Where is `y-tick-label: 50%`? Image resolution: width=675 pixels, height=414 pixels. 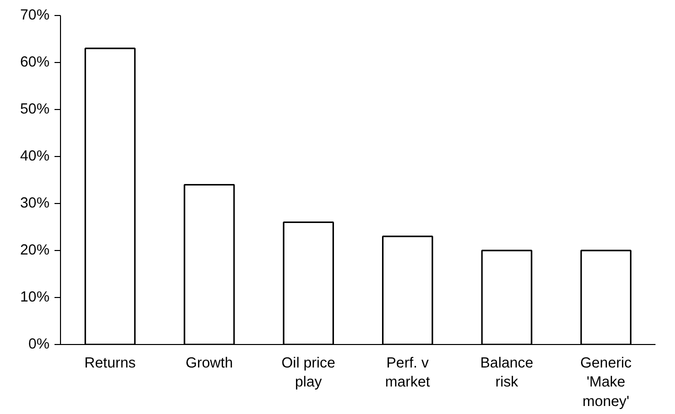 y-tick-label: 50% is located at coordinates (35, 110).